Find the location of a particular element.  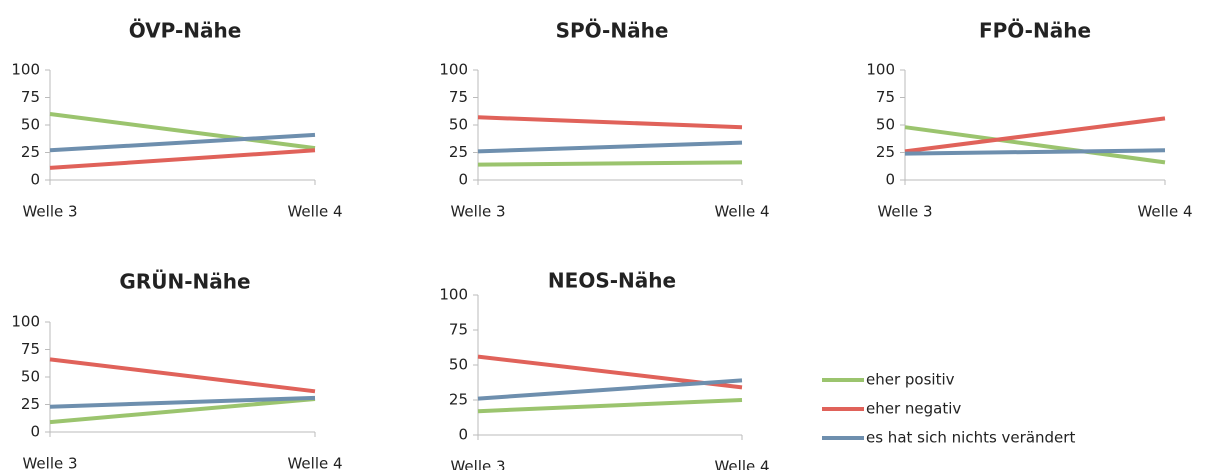

legend-label: es hat sich nichts verändert is located at coordinates (970, 438).